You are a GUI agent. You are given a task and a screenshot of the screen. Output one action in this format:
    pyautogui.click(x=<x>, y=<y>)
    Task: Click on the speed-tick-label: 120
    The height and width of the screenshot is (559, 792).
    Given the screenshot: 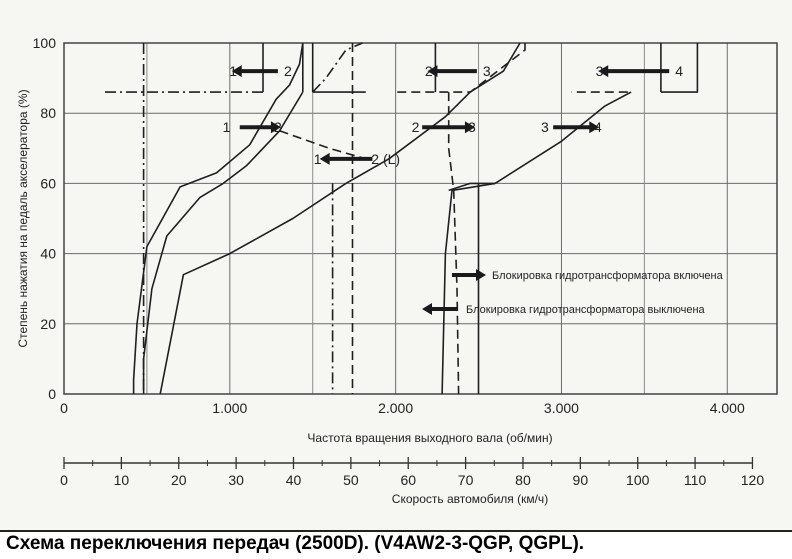 What is the action you would take?
    pyautogui.click(x=753, y=480)
    